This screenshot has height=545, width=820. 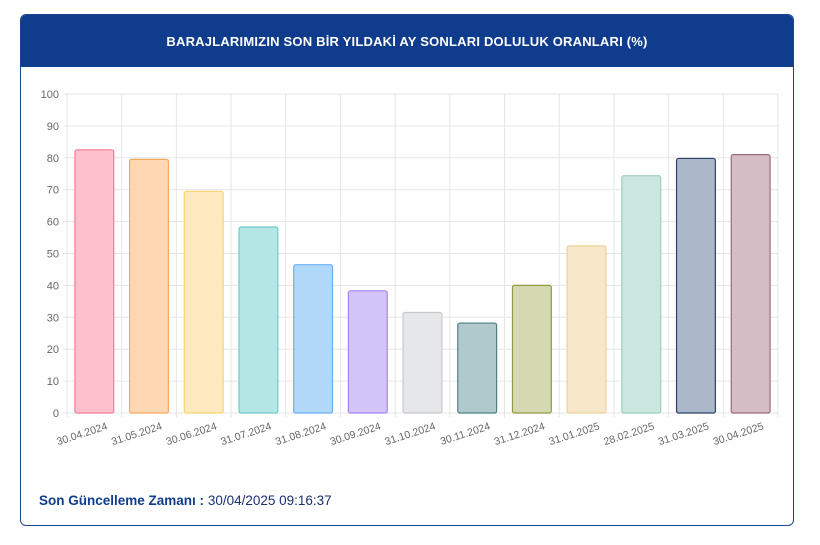 What do you see at coordinates (50, 95) in the screenshot?
I see `y-tick-label: 100` at bounding box center [50, 95].